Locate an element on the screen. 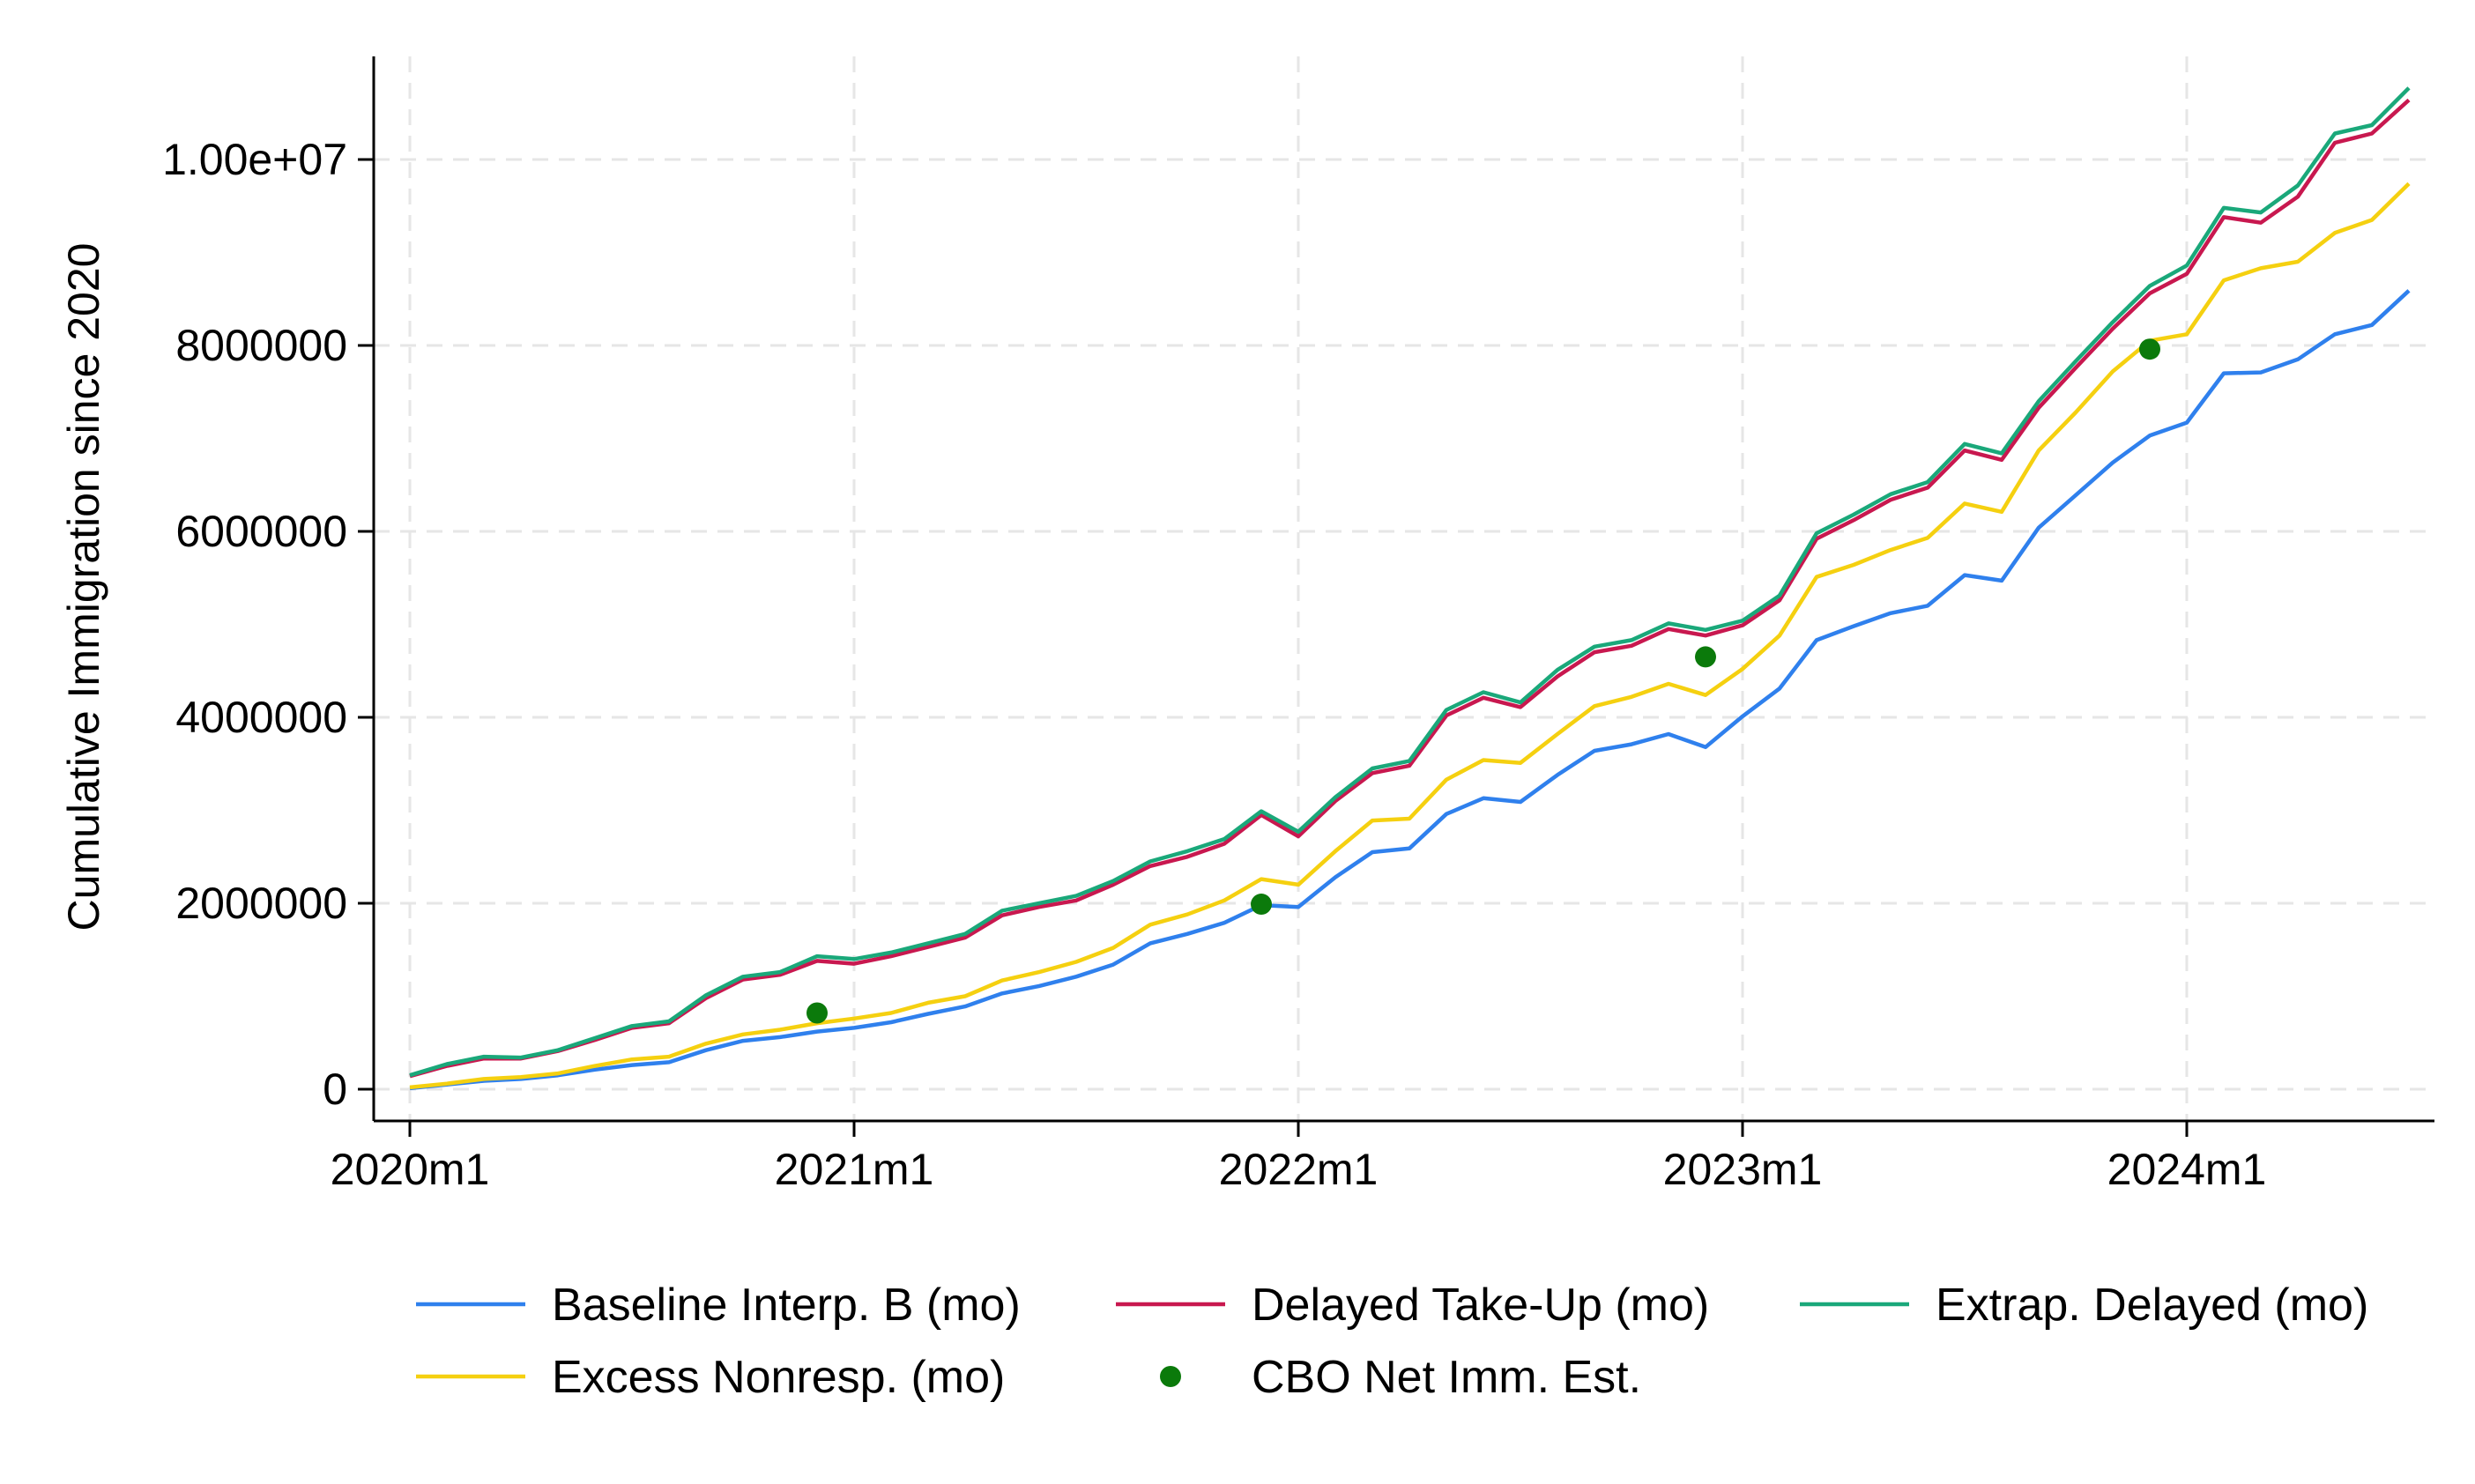 The image size is (2475, 1484). x-tick-label: 2023m1 is located at coordinates (1743, 1169).